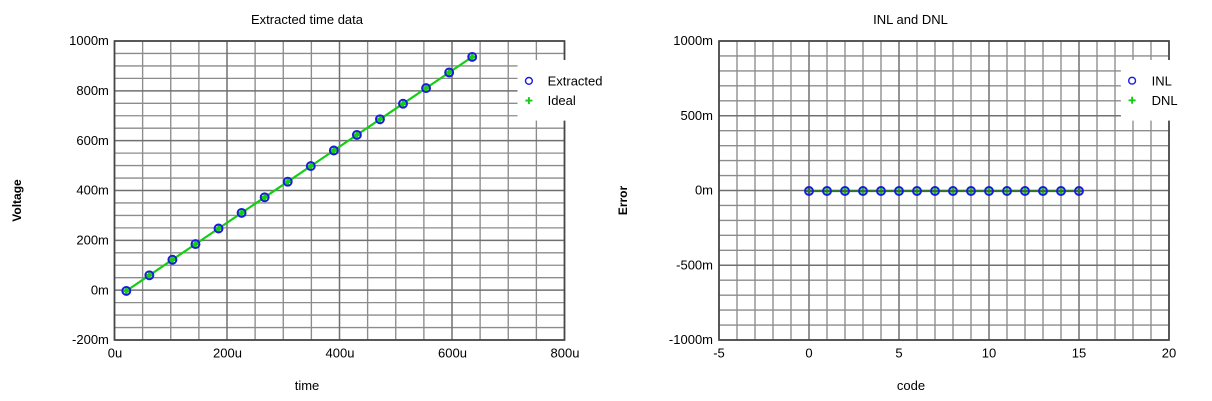 The height and width of the screenshot is (401, 1212). I want to click on svg-text: 200u, so click(227, 353).